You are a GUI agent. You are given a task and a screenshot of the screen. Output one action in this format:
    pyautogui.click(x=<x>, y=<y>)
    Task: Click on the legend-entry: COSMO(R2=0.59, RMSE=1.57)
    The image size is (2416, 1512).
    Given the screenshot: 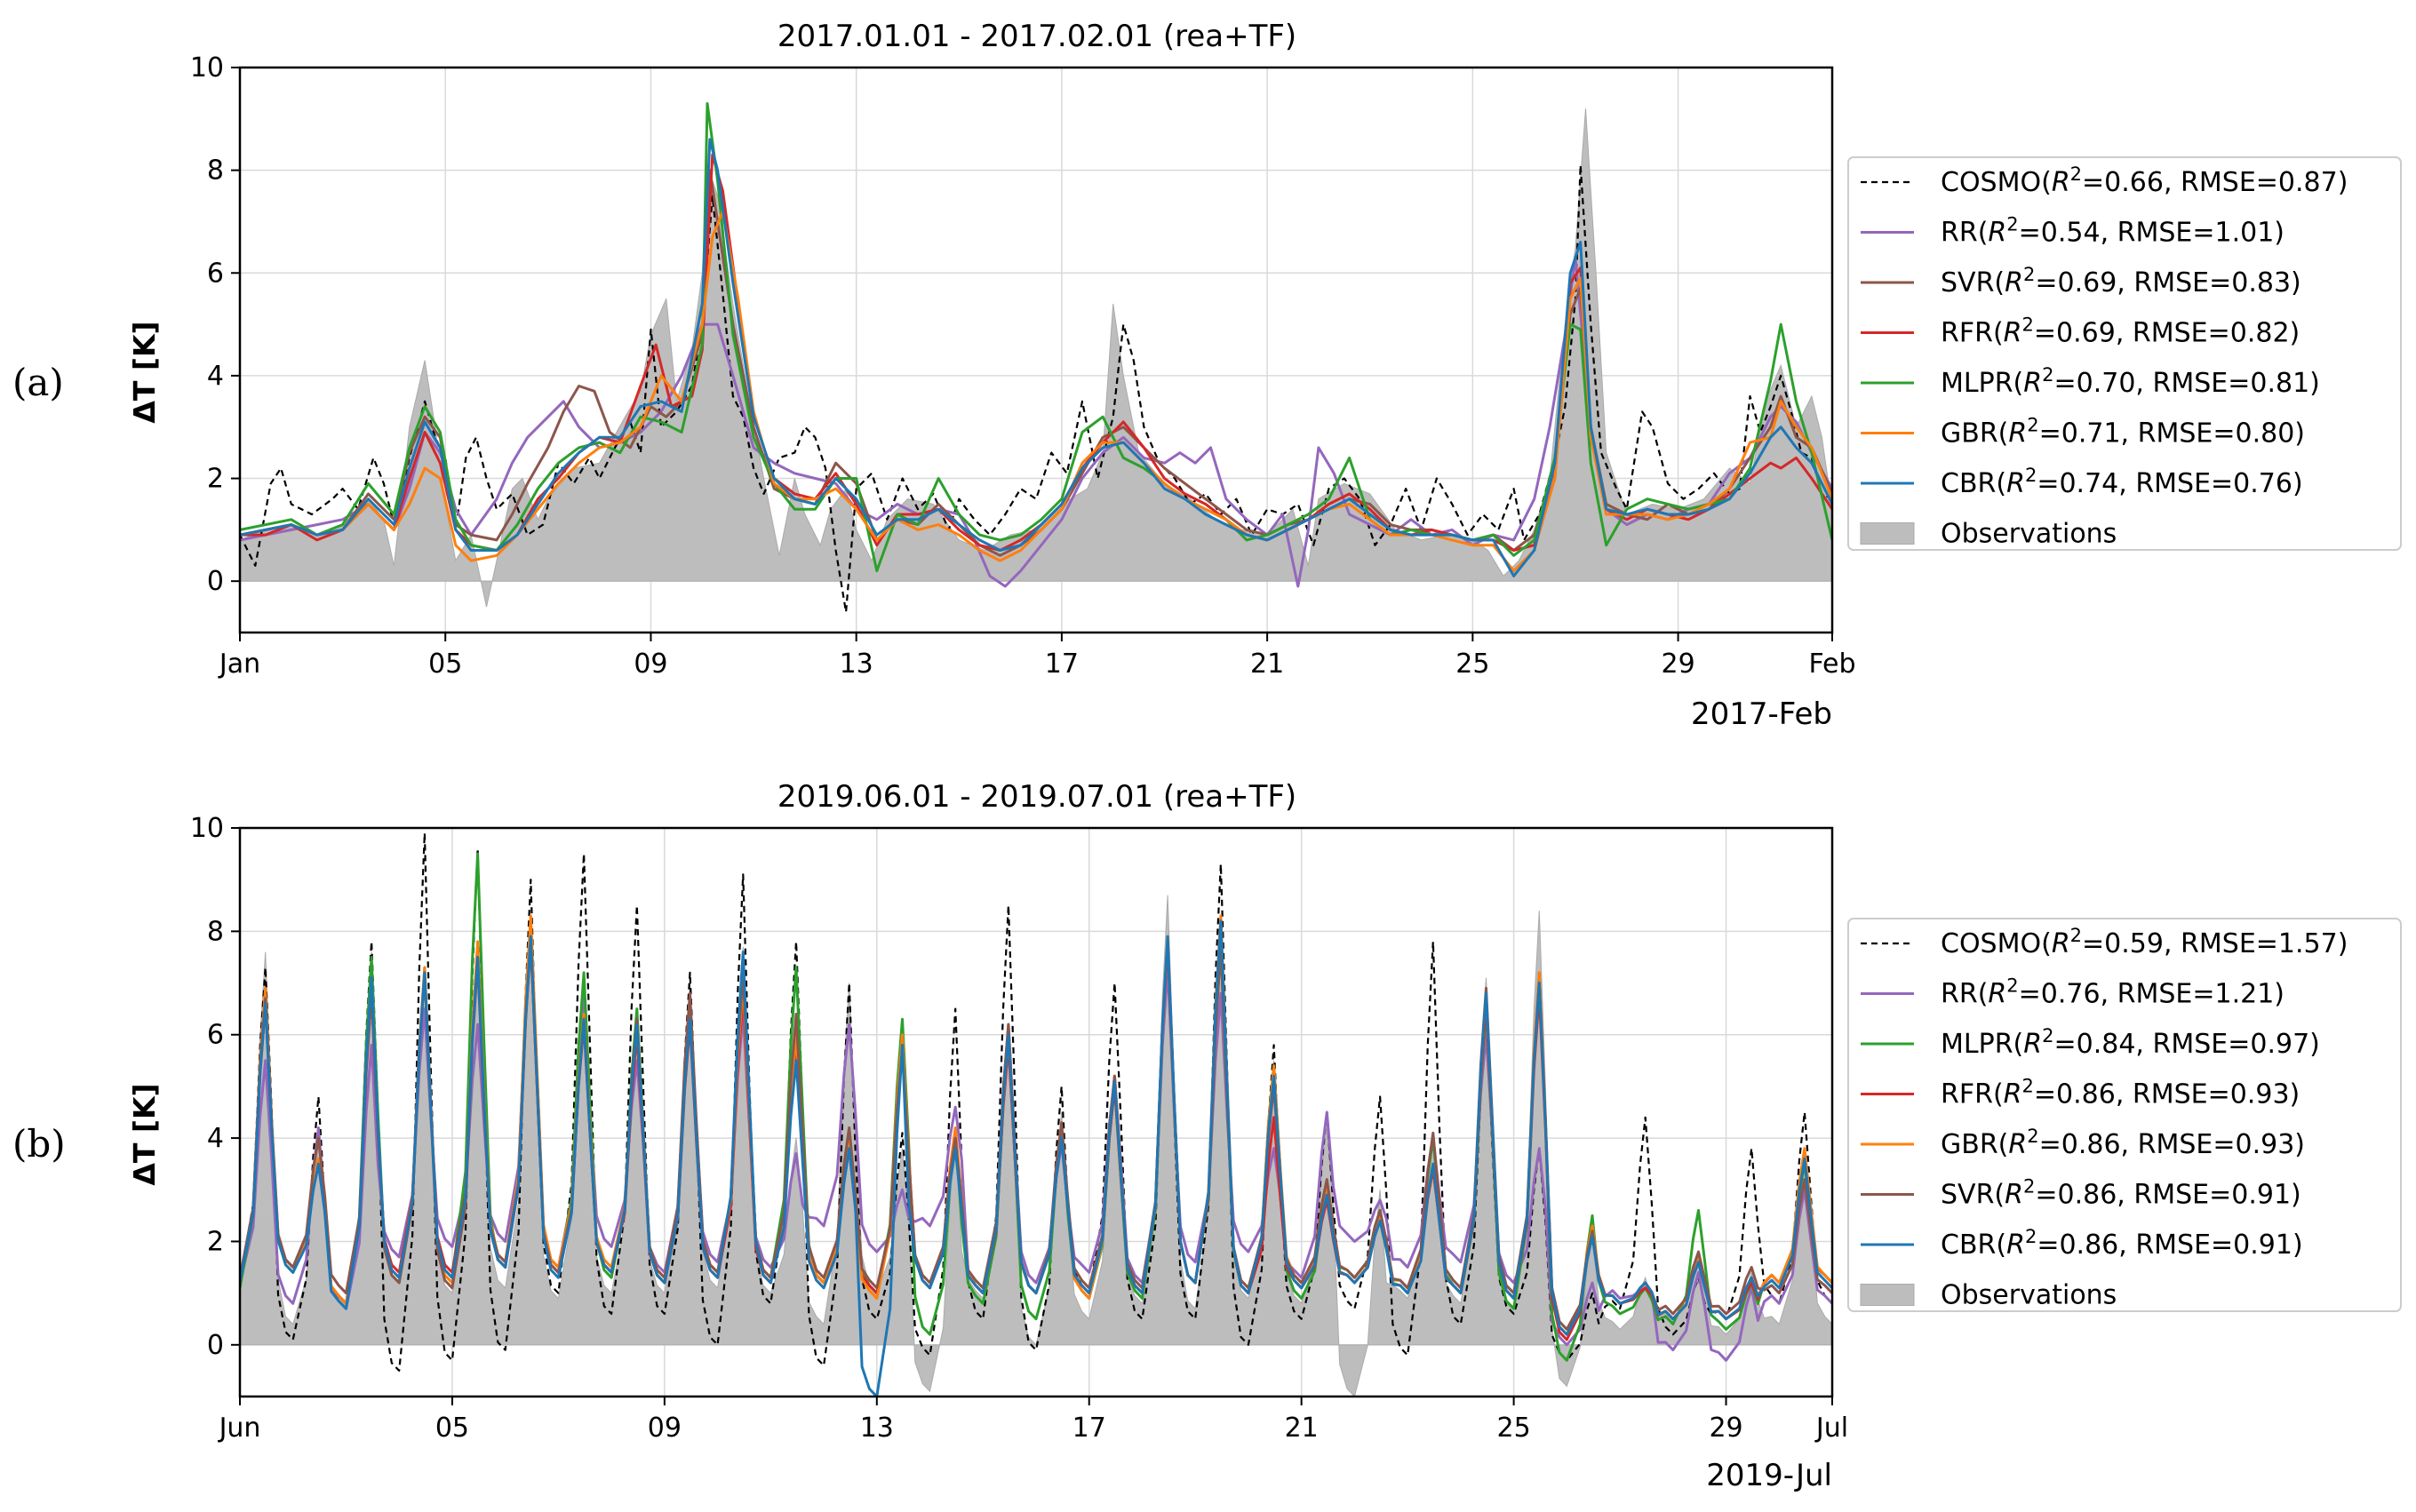 What is the action you would take?
    pyautogui.click(x=2104, y=942)
    